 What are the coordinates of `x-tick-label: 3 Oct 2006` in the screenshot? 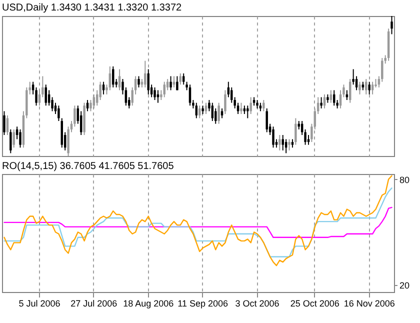 It's located at (257, 303).